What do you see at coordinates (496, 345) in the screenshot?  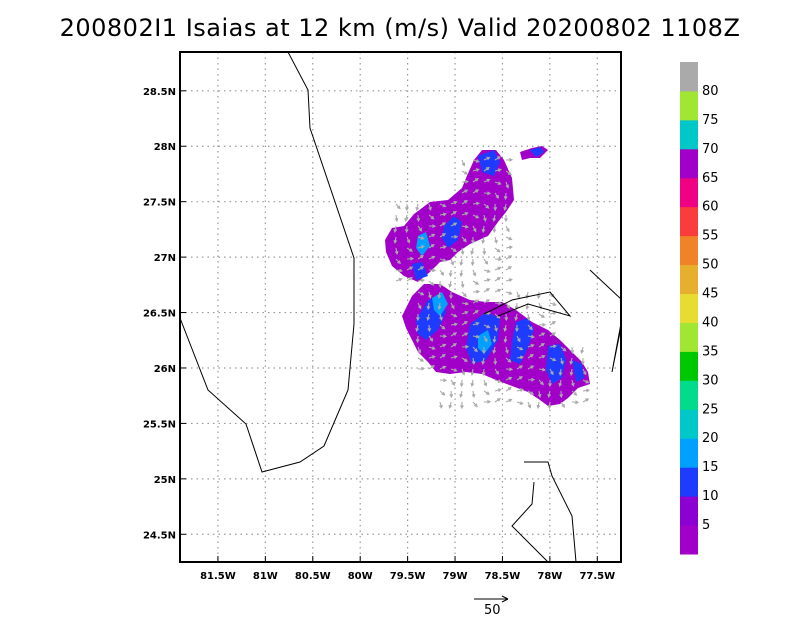 I see `wind-region-lower` at bounding box center [496, 345].